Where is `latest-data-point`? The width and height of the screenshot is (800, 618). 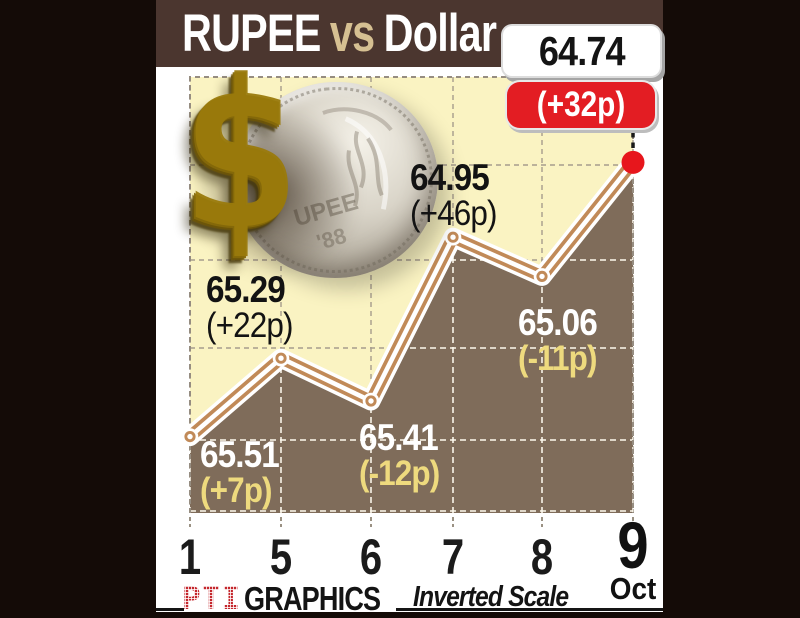 latest-data-point is located at coordinates (633, 162).